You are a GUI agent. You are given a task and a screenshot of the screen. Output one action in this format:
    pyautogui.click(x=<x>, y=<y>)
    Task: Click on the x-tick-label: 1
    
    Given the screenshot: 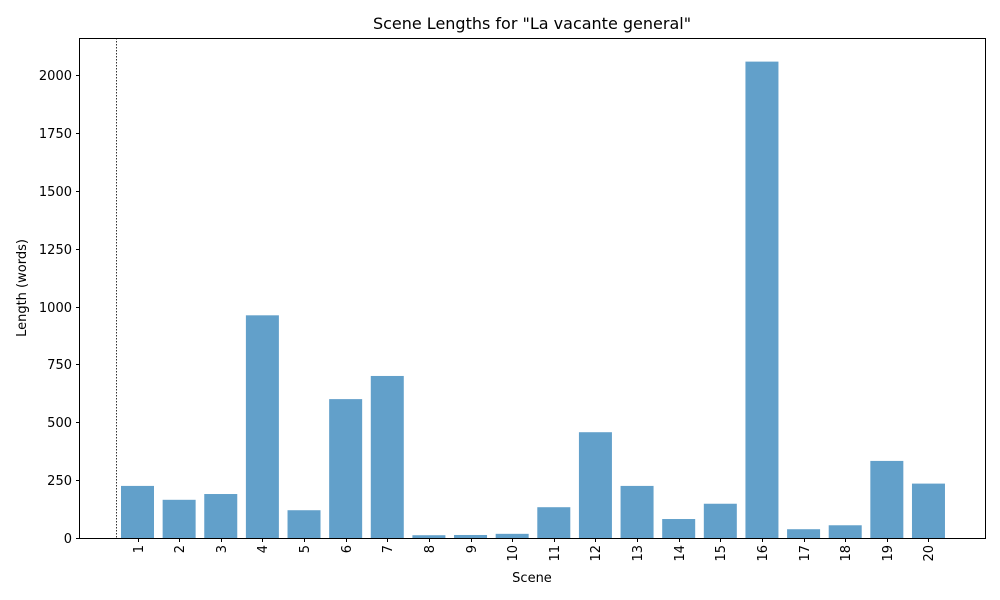 What is the action you would take?
    pyautogui.click(x=139, y=549)
    